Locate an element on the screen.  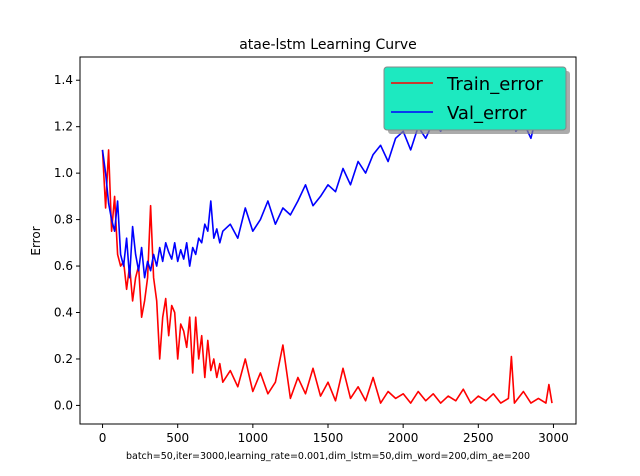
y-tick-label: 0.4 is located at coordinates (63, 313).